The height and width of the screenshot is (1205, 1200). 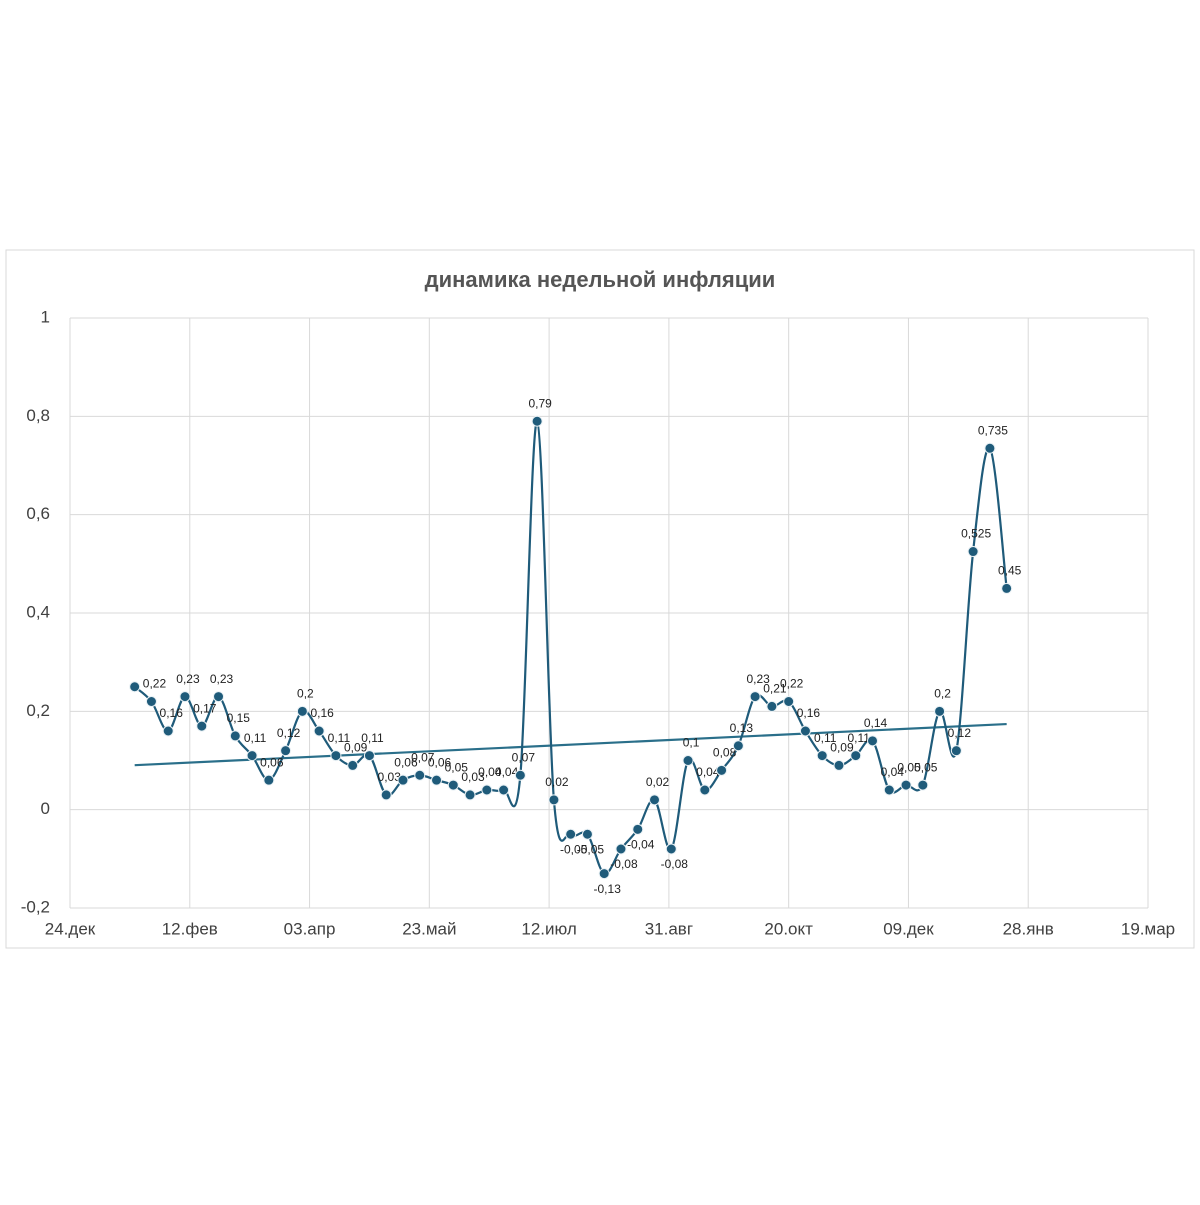 I want to click on data-label: 0,1, so click(x=691, y=743).